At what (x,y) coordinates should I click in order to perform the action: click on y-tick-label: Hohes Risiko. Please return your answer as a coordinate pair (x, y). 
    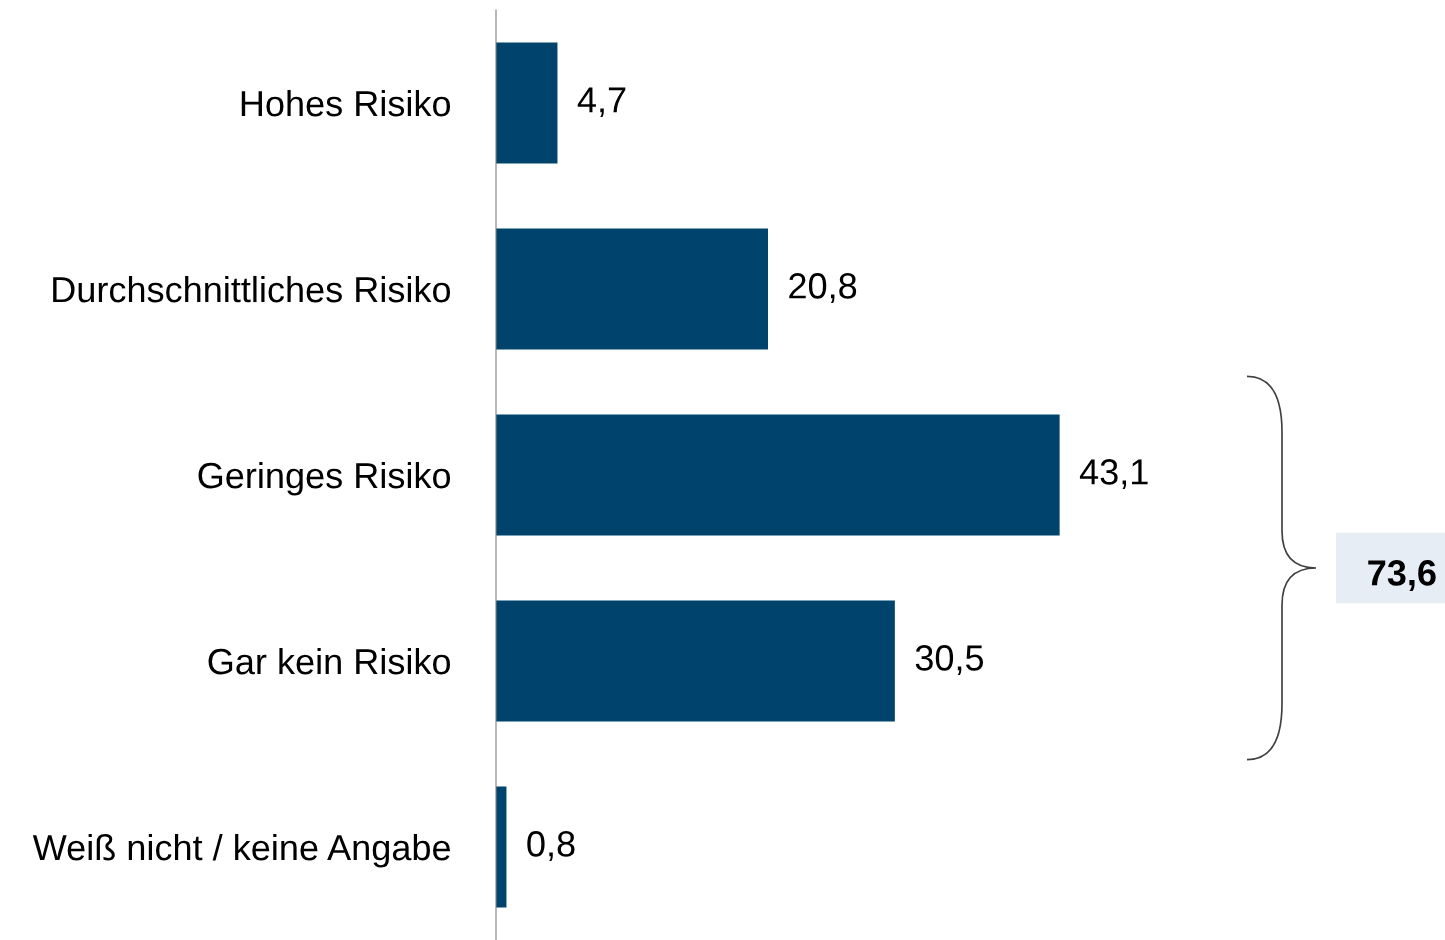
    Looking at the image, I should click on (346, 103).